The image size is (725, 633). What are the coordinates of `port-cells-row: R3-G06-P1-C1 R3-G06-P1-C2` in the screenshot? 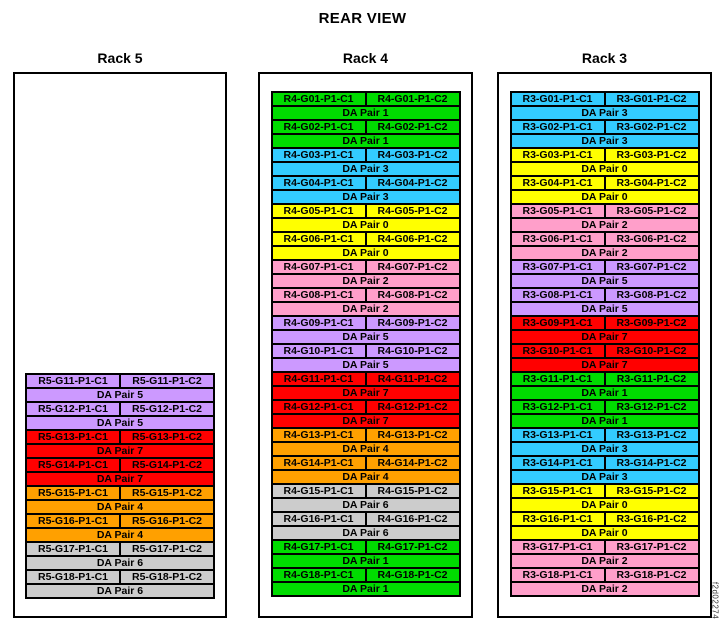 It's located at (604, 240).